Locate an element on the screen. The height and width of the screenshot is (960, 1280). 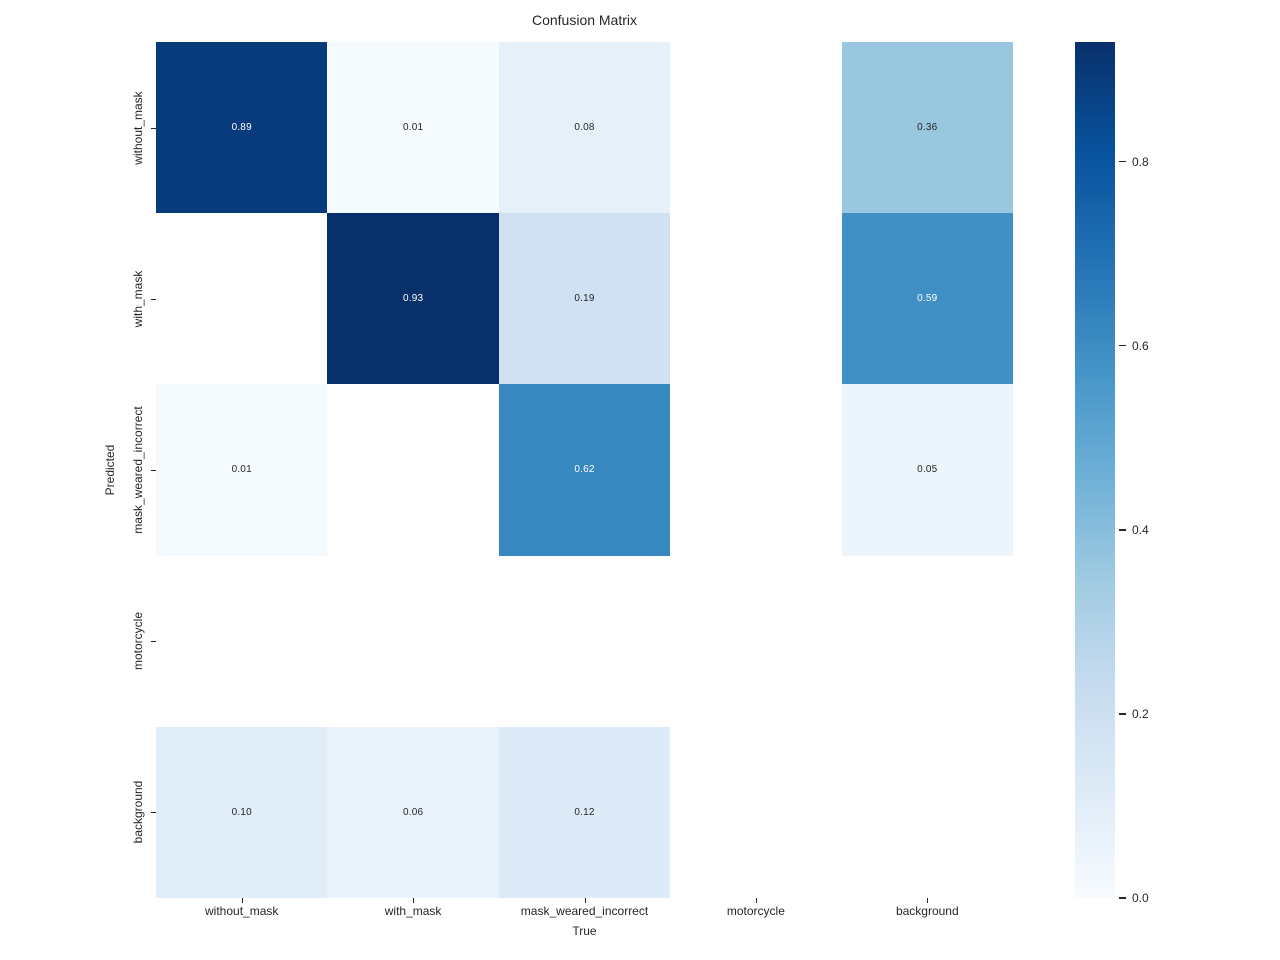
colorbar-tick-label: 0.8 is located at coordinates (1140, 161).